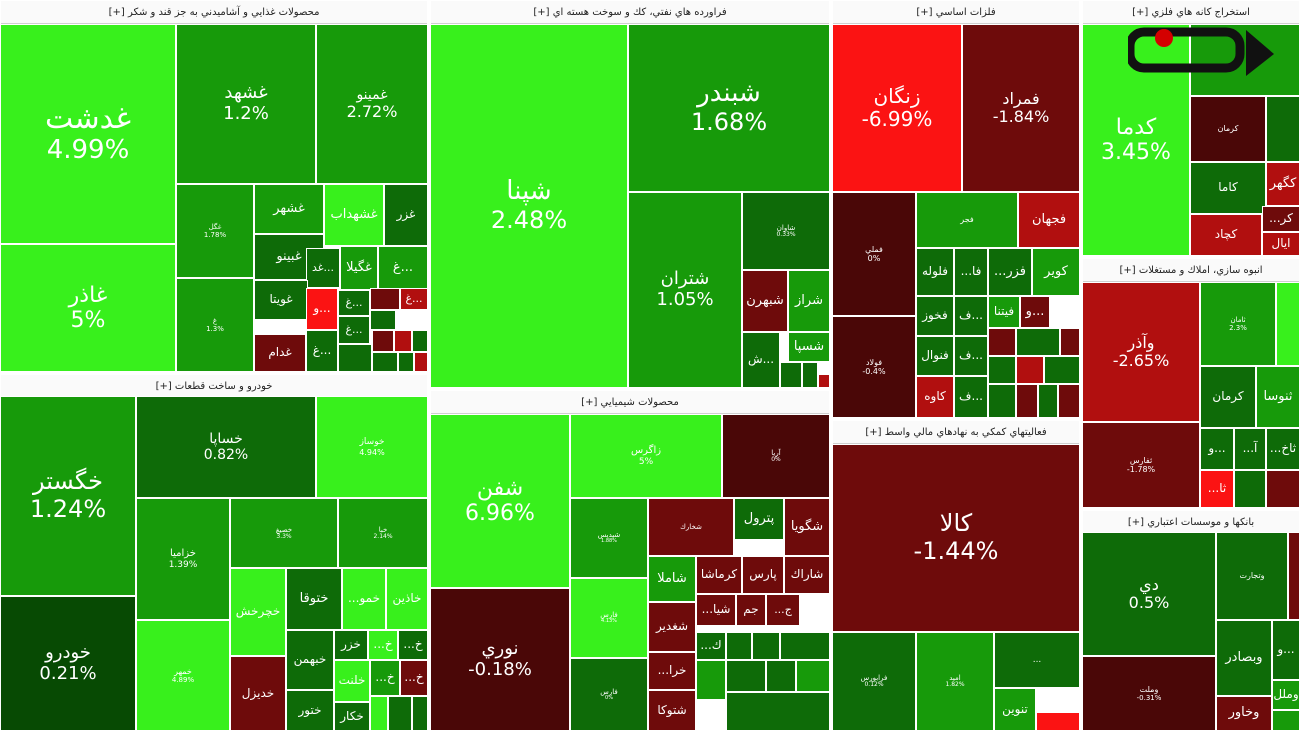 The image size is (1300, 731). Describe the element at coordinates (500, 501) in the screenshot. I see `treemap-tile: شفن 6.96%` at that location.